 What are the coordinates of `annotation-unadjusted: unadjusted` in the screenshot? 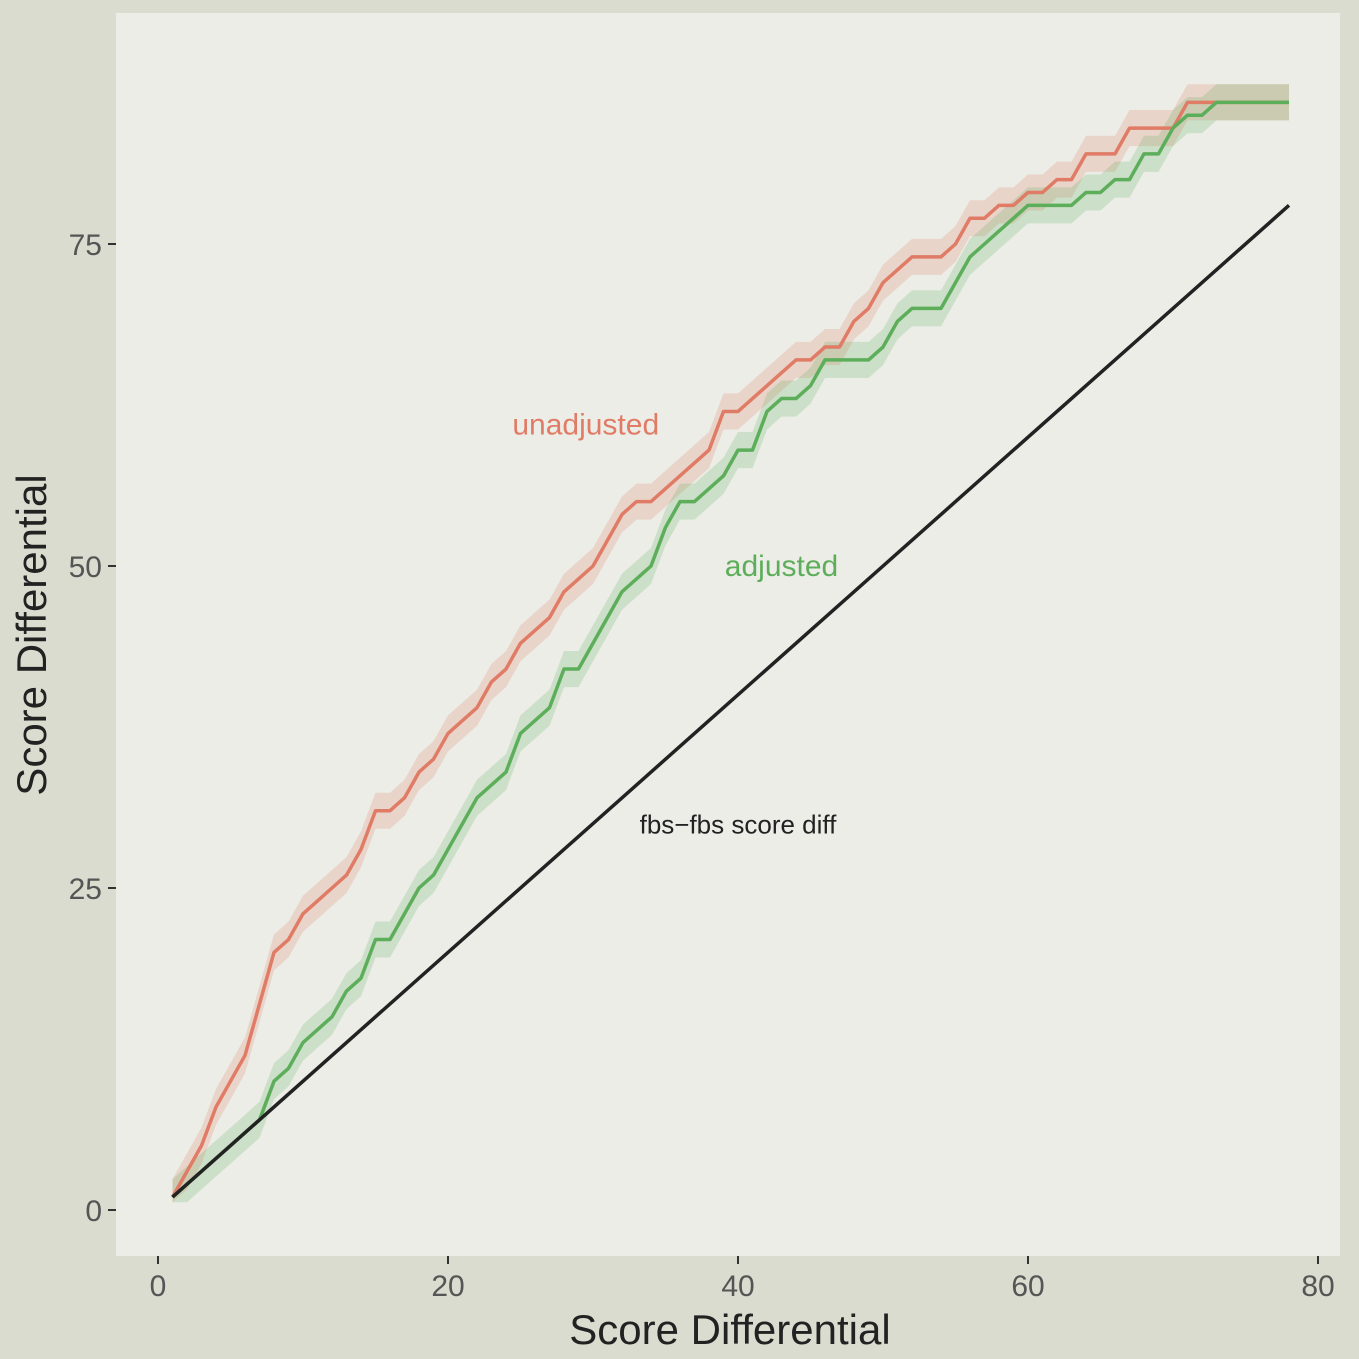 It's located at (585, 424).